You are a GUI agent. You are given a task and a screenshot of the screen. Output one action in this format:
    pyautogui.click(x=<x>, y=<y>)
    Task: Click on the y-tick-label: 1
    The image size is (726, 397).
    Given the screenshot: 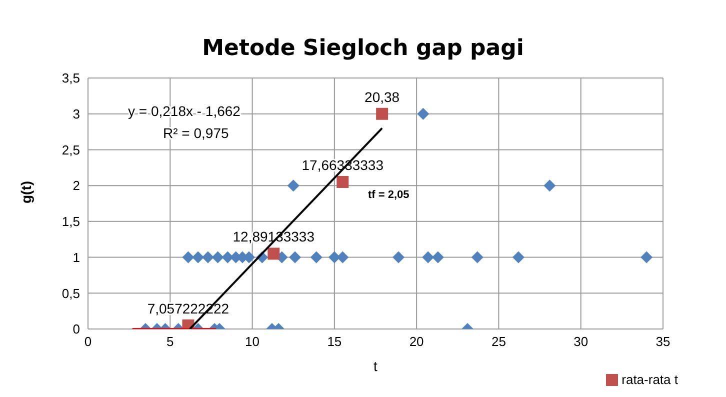 What is the action you would take?
    pyautogui.click(x=76, y=257)
    